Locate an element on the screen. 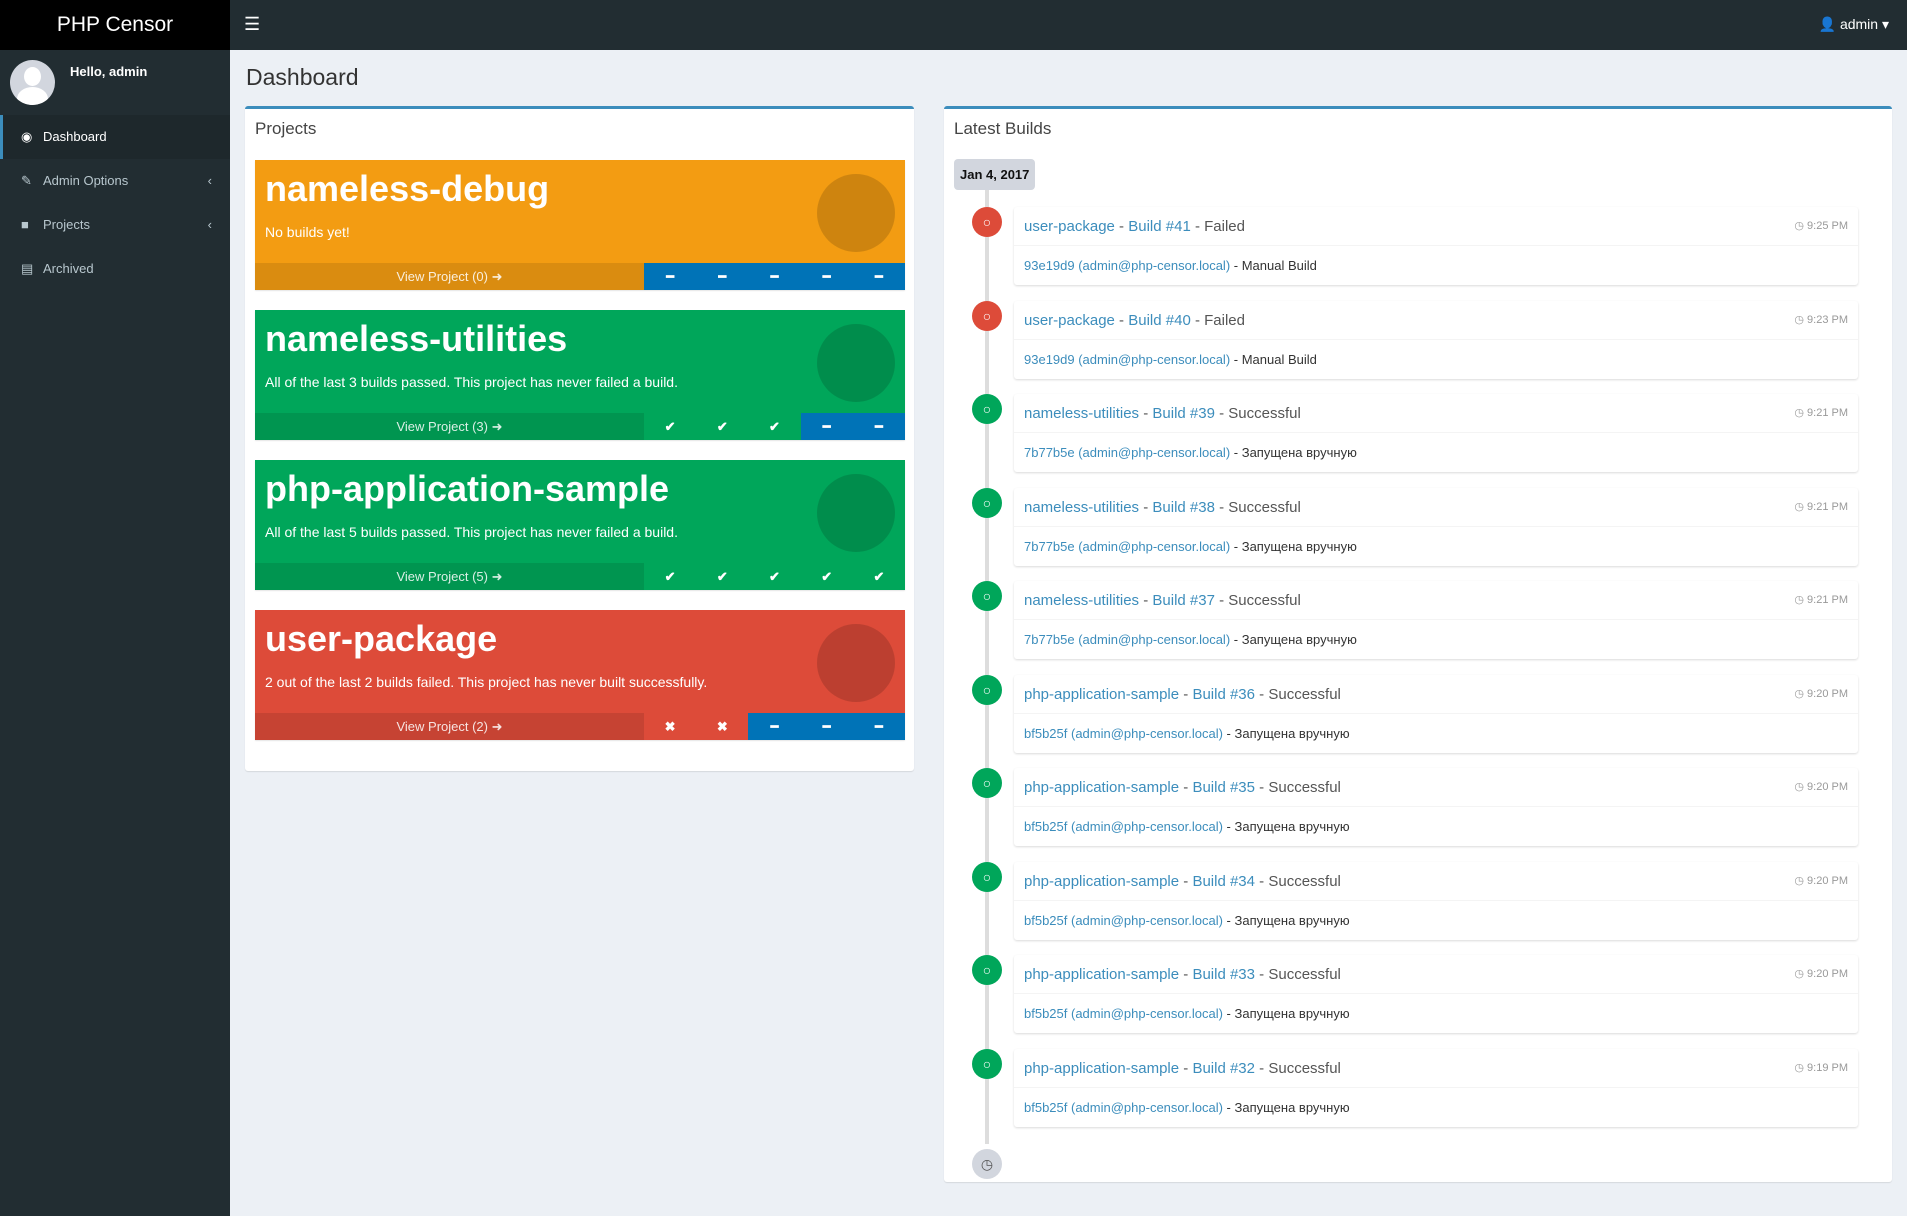 This screenshot has height=1216, width=1907. edit-icon: ✎ is located at coordinates (26, 180).